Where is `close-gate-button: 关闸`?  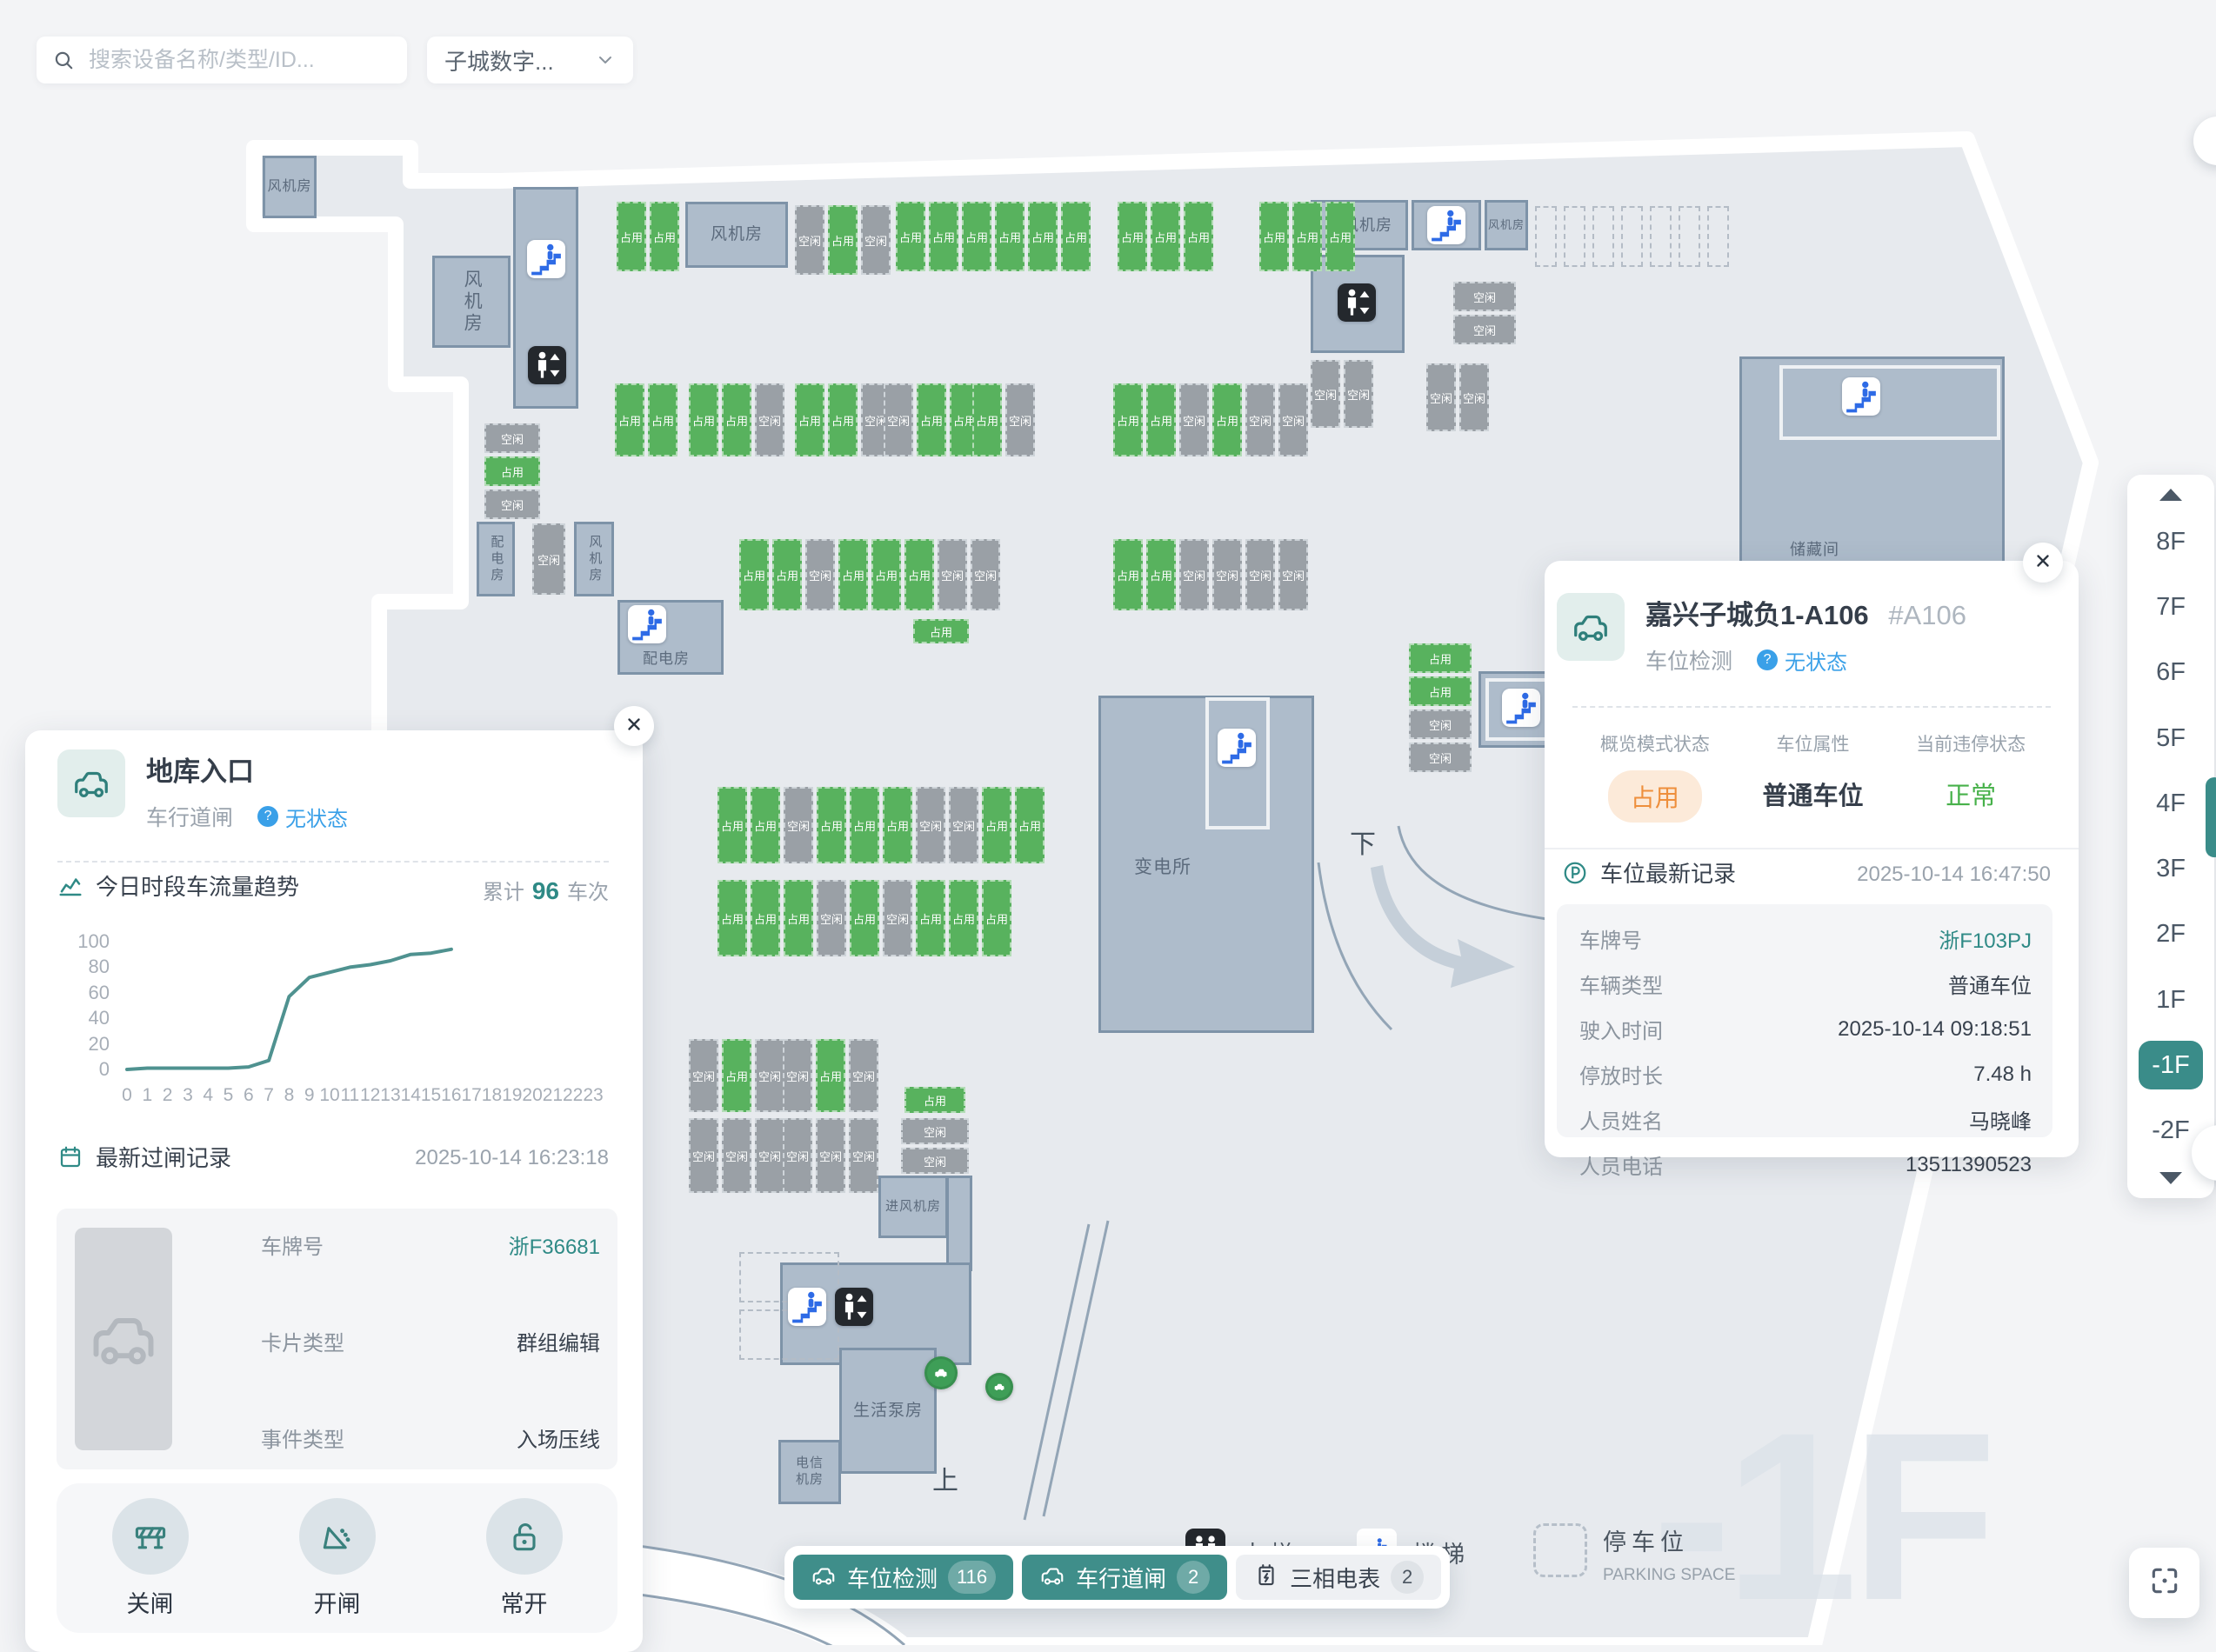
close-gate-button: 关闸 is located at coordinates (150, 1558).